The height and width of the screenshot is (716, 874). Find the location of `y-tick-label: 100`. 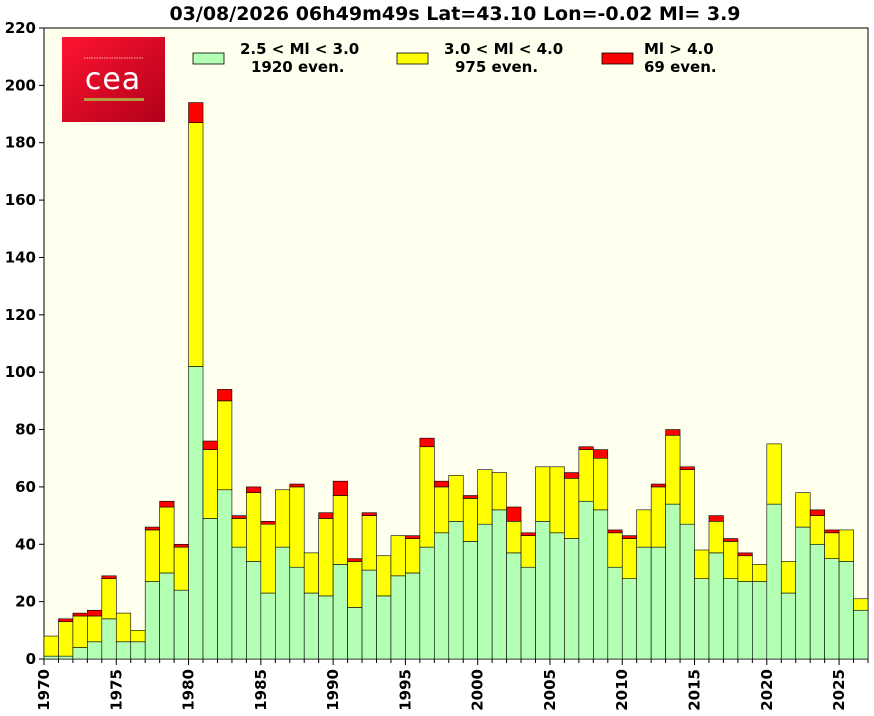

y-tick-label: 100 is located at coordinates (20, 372).